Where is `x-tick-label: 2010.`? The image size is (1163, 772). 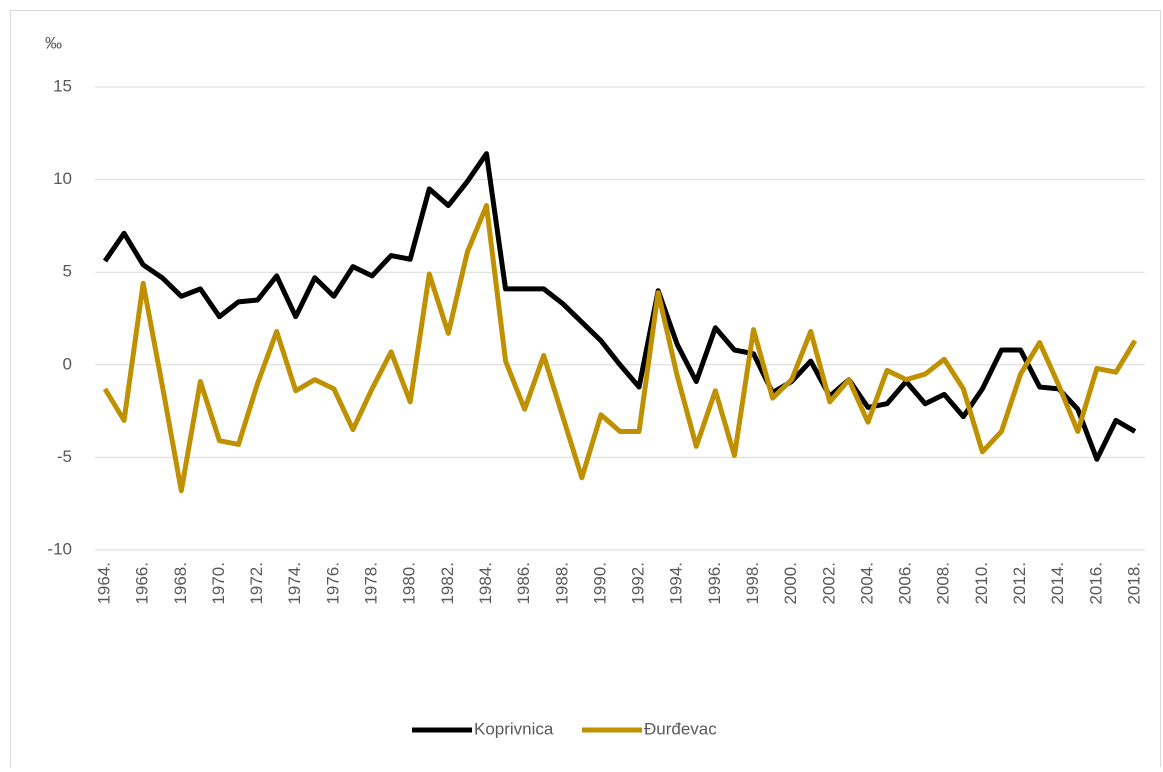 x-tick-label: 2010. is located at coordinates (981, 583).